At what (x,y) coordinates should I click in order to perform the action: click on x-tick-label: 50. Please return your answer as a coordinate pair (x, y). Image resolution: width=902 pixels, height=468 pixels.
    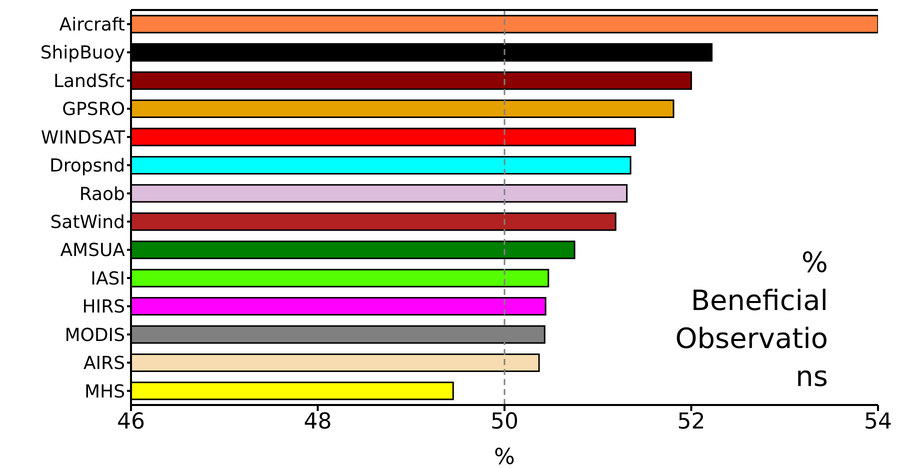
    Looking at the image, I should click on (504, 422).